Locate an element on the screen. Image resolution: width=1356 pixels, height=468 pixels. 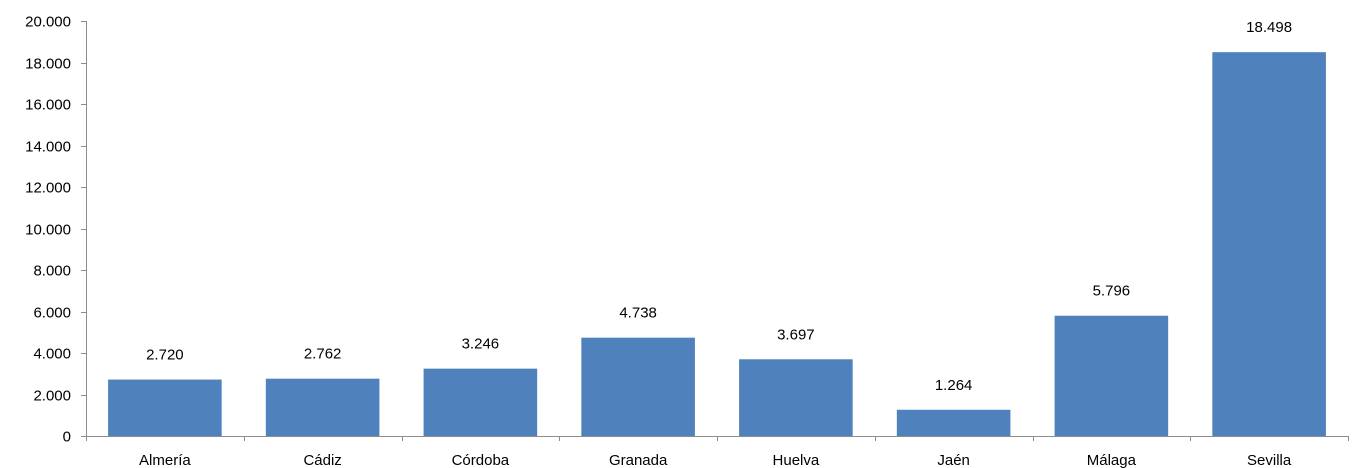
data-label: 1.264 is located at coordinates (954, 385).